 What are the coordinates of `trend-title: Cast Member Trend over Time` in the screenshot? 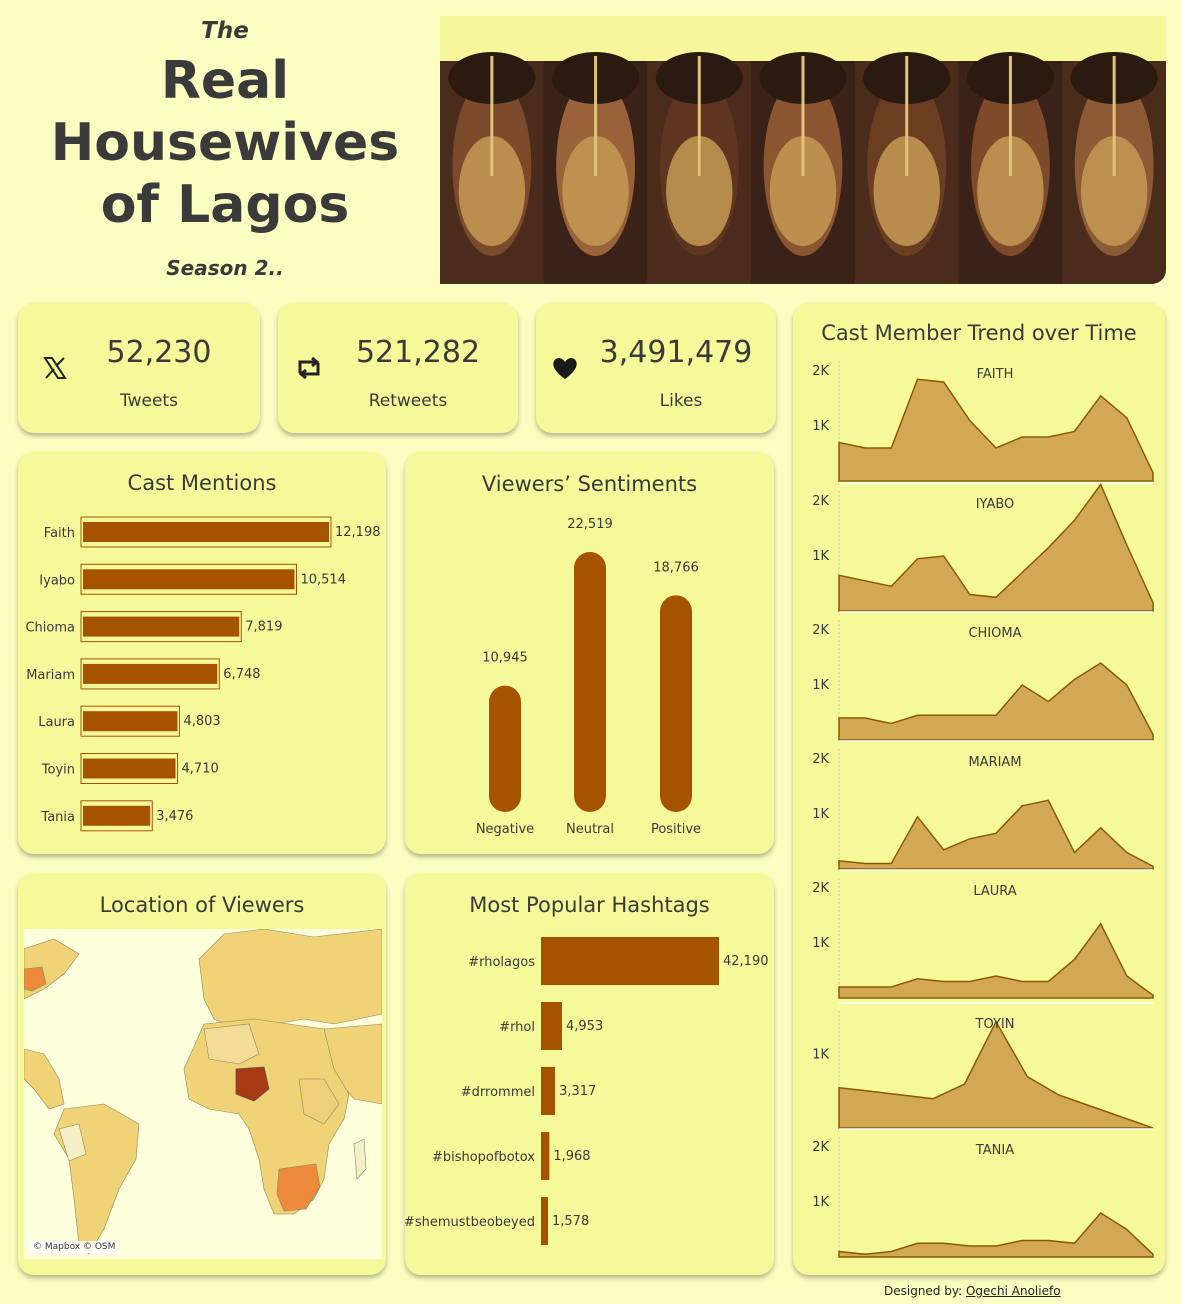 It's located at (979, 333).